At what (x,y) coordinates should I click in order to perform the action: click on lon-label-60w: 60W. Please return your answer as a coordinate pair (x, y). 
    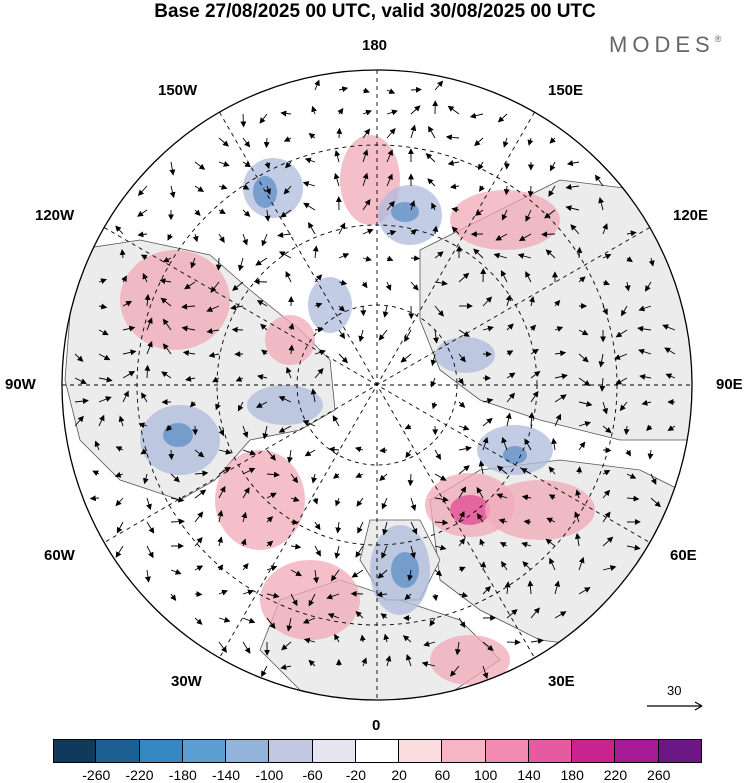
    Looking at the image, I should click on (59, 555).